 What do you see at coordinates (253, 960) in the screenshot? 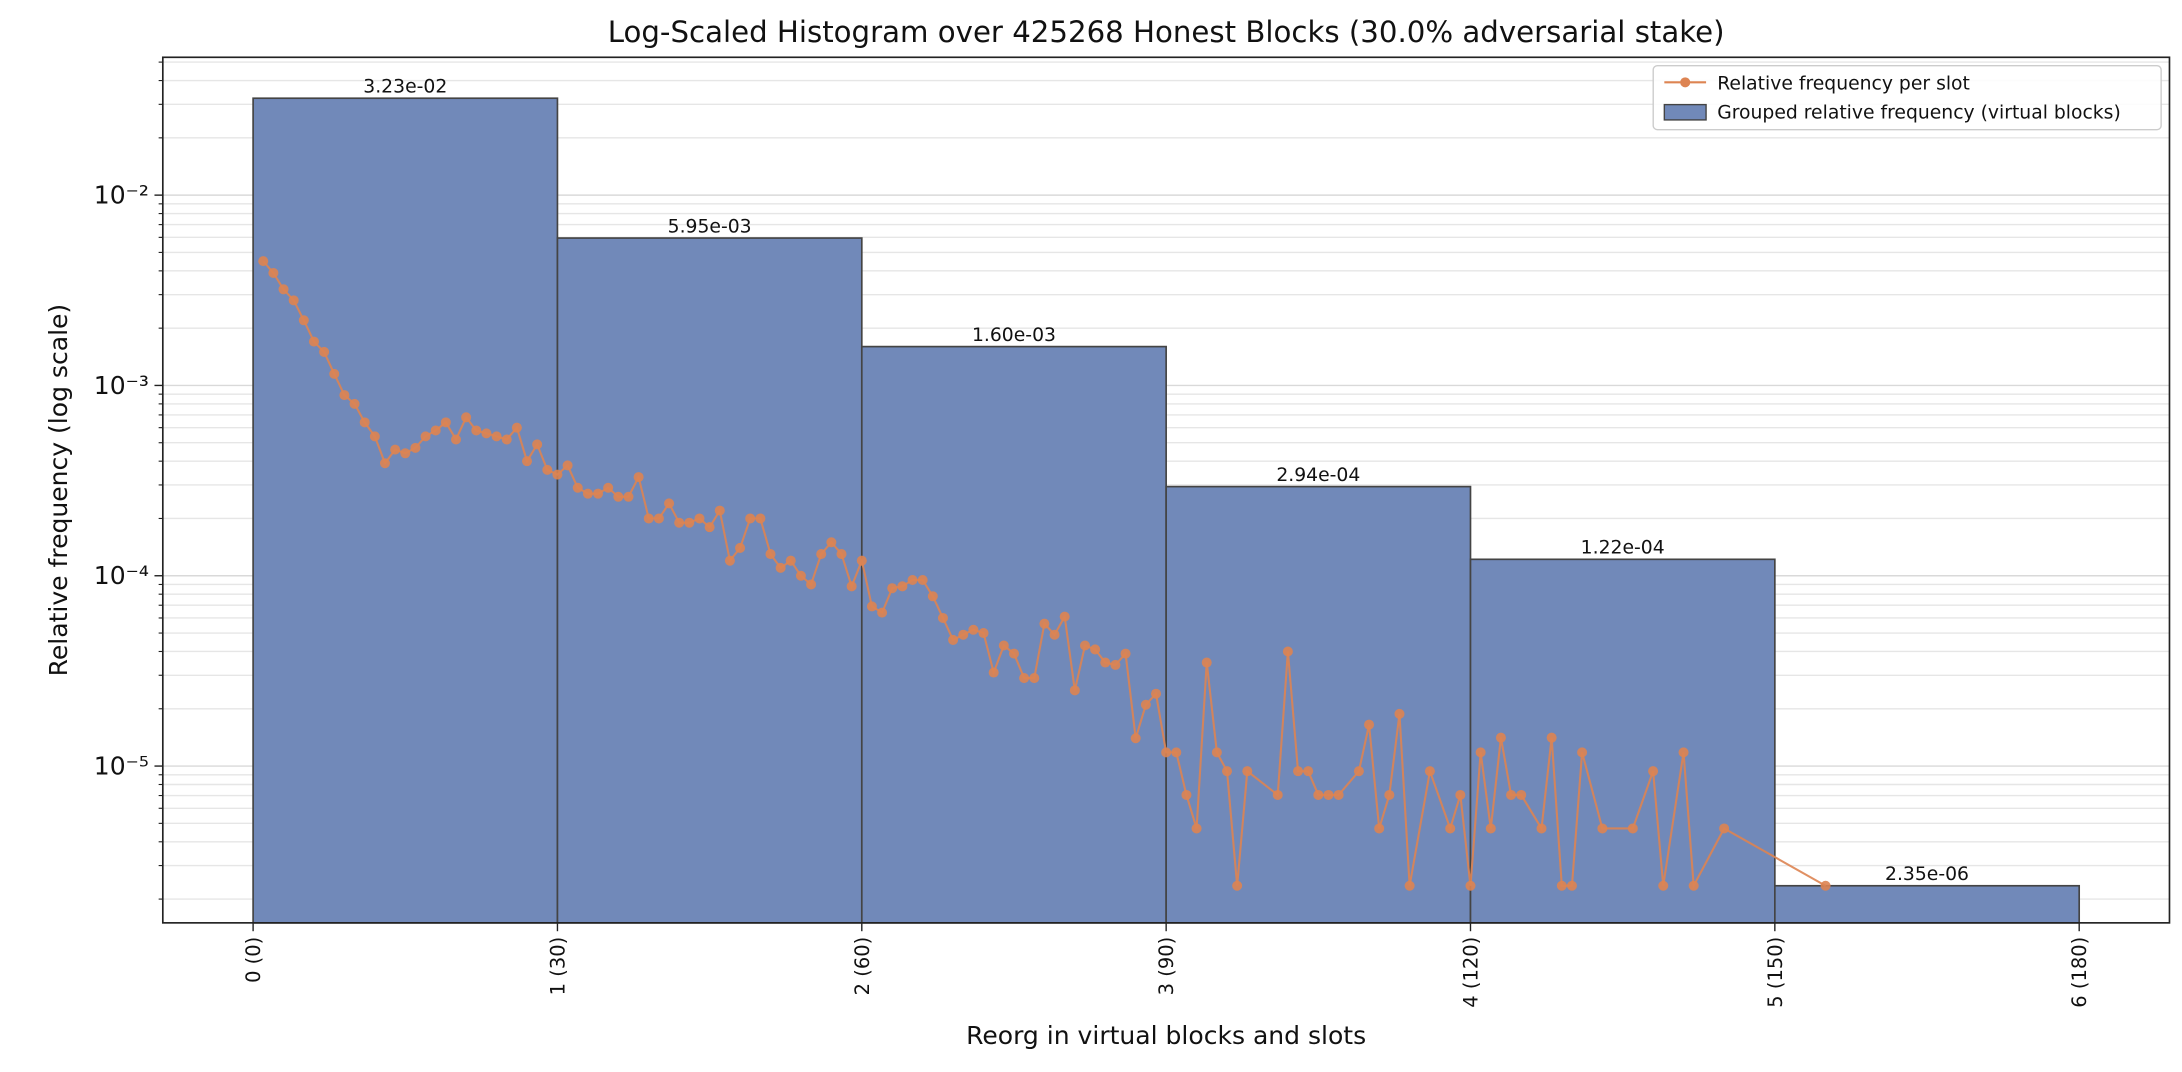
I see `x-tick-label: 0 (0)` at bounding box center [253, 960].